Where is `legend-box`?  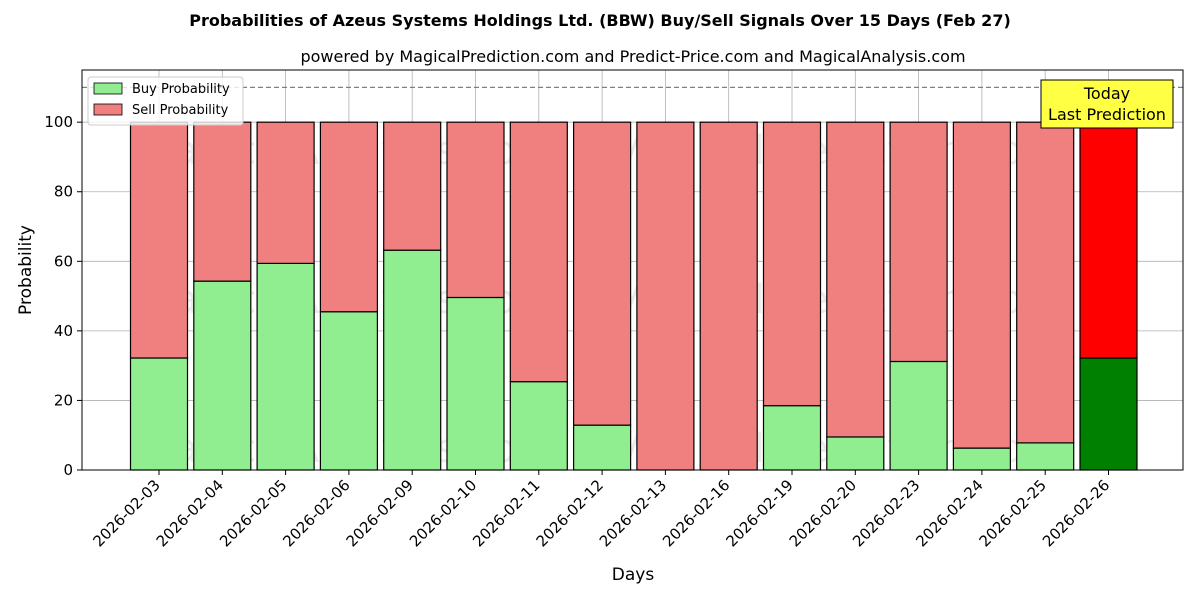
legend-box is located at coordinates (165, 101).